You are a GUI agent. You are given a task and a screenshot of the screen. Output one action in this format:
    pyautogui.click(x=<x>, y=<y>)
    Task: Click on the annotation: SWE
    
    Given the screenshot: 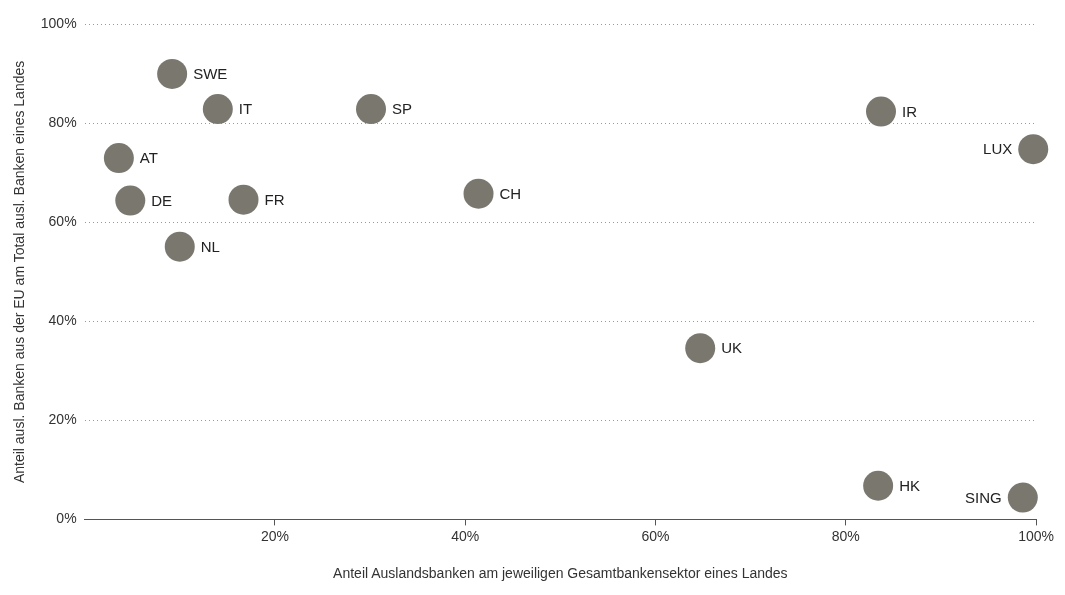 What is the action you would take?
    pyautogui.click(x=210, y=74)
    